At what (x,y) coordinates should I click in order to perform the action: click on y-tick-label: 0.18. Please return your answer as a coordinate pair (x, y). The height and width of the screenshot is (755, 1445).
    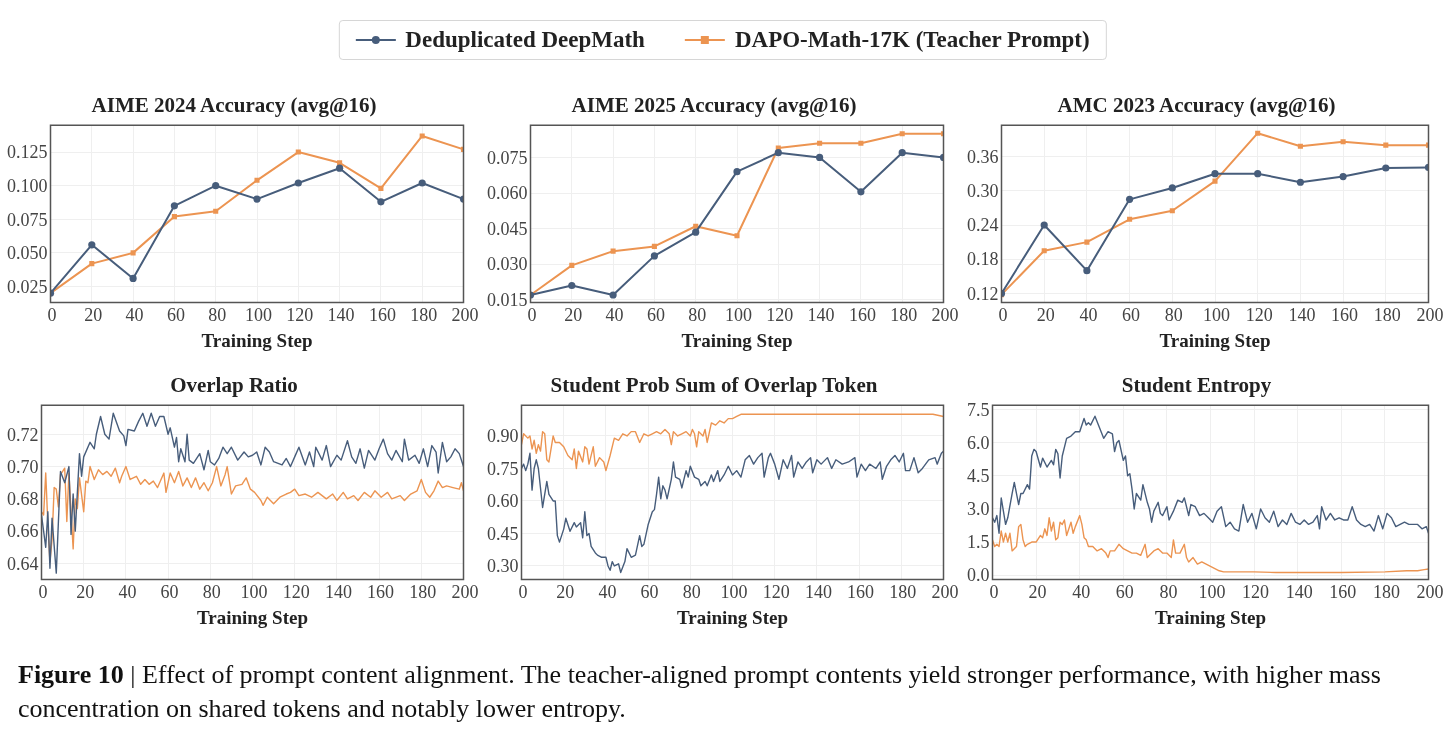
    Looking at the image, I should click on (983, 259).